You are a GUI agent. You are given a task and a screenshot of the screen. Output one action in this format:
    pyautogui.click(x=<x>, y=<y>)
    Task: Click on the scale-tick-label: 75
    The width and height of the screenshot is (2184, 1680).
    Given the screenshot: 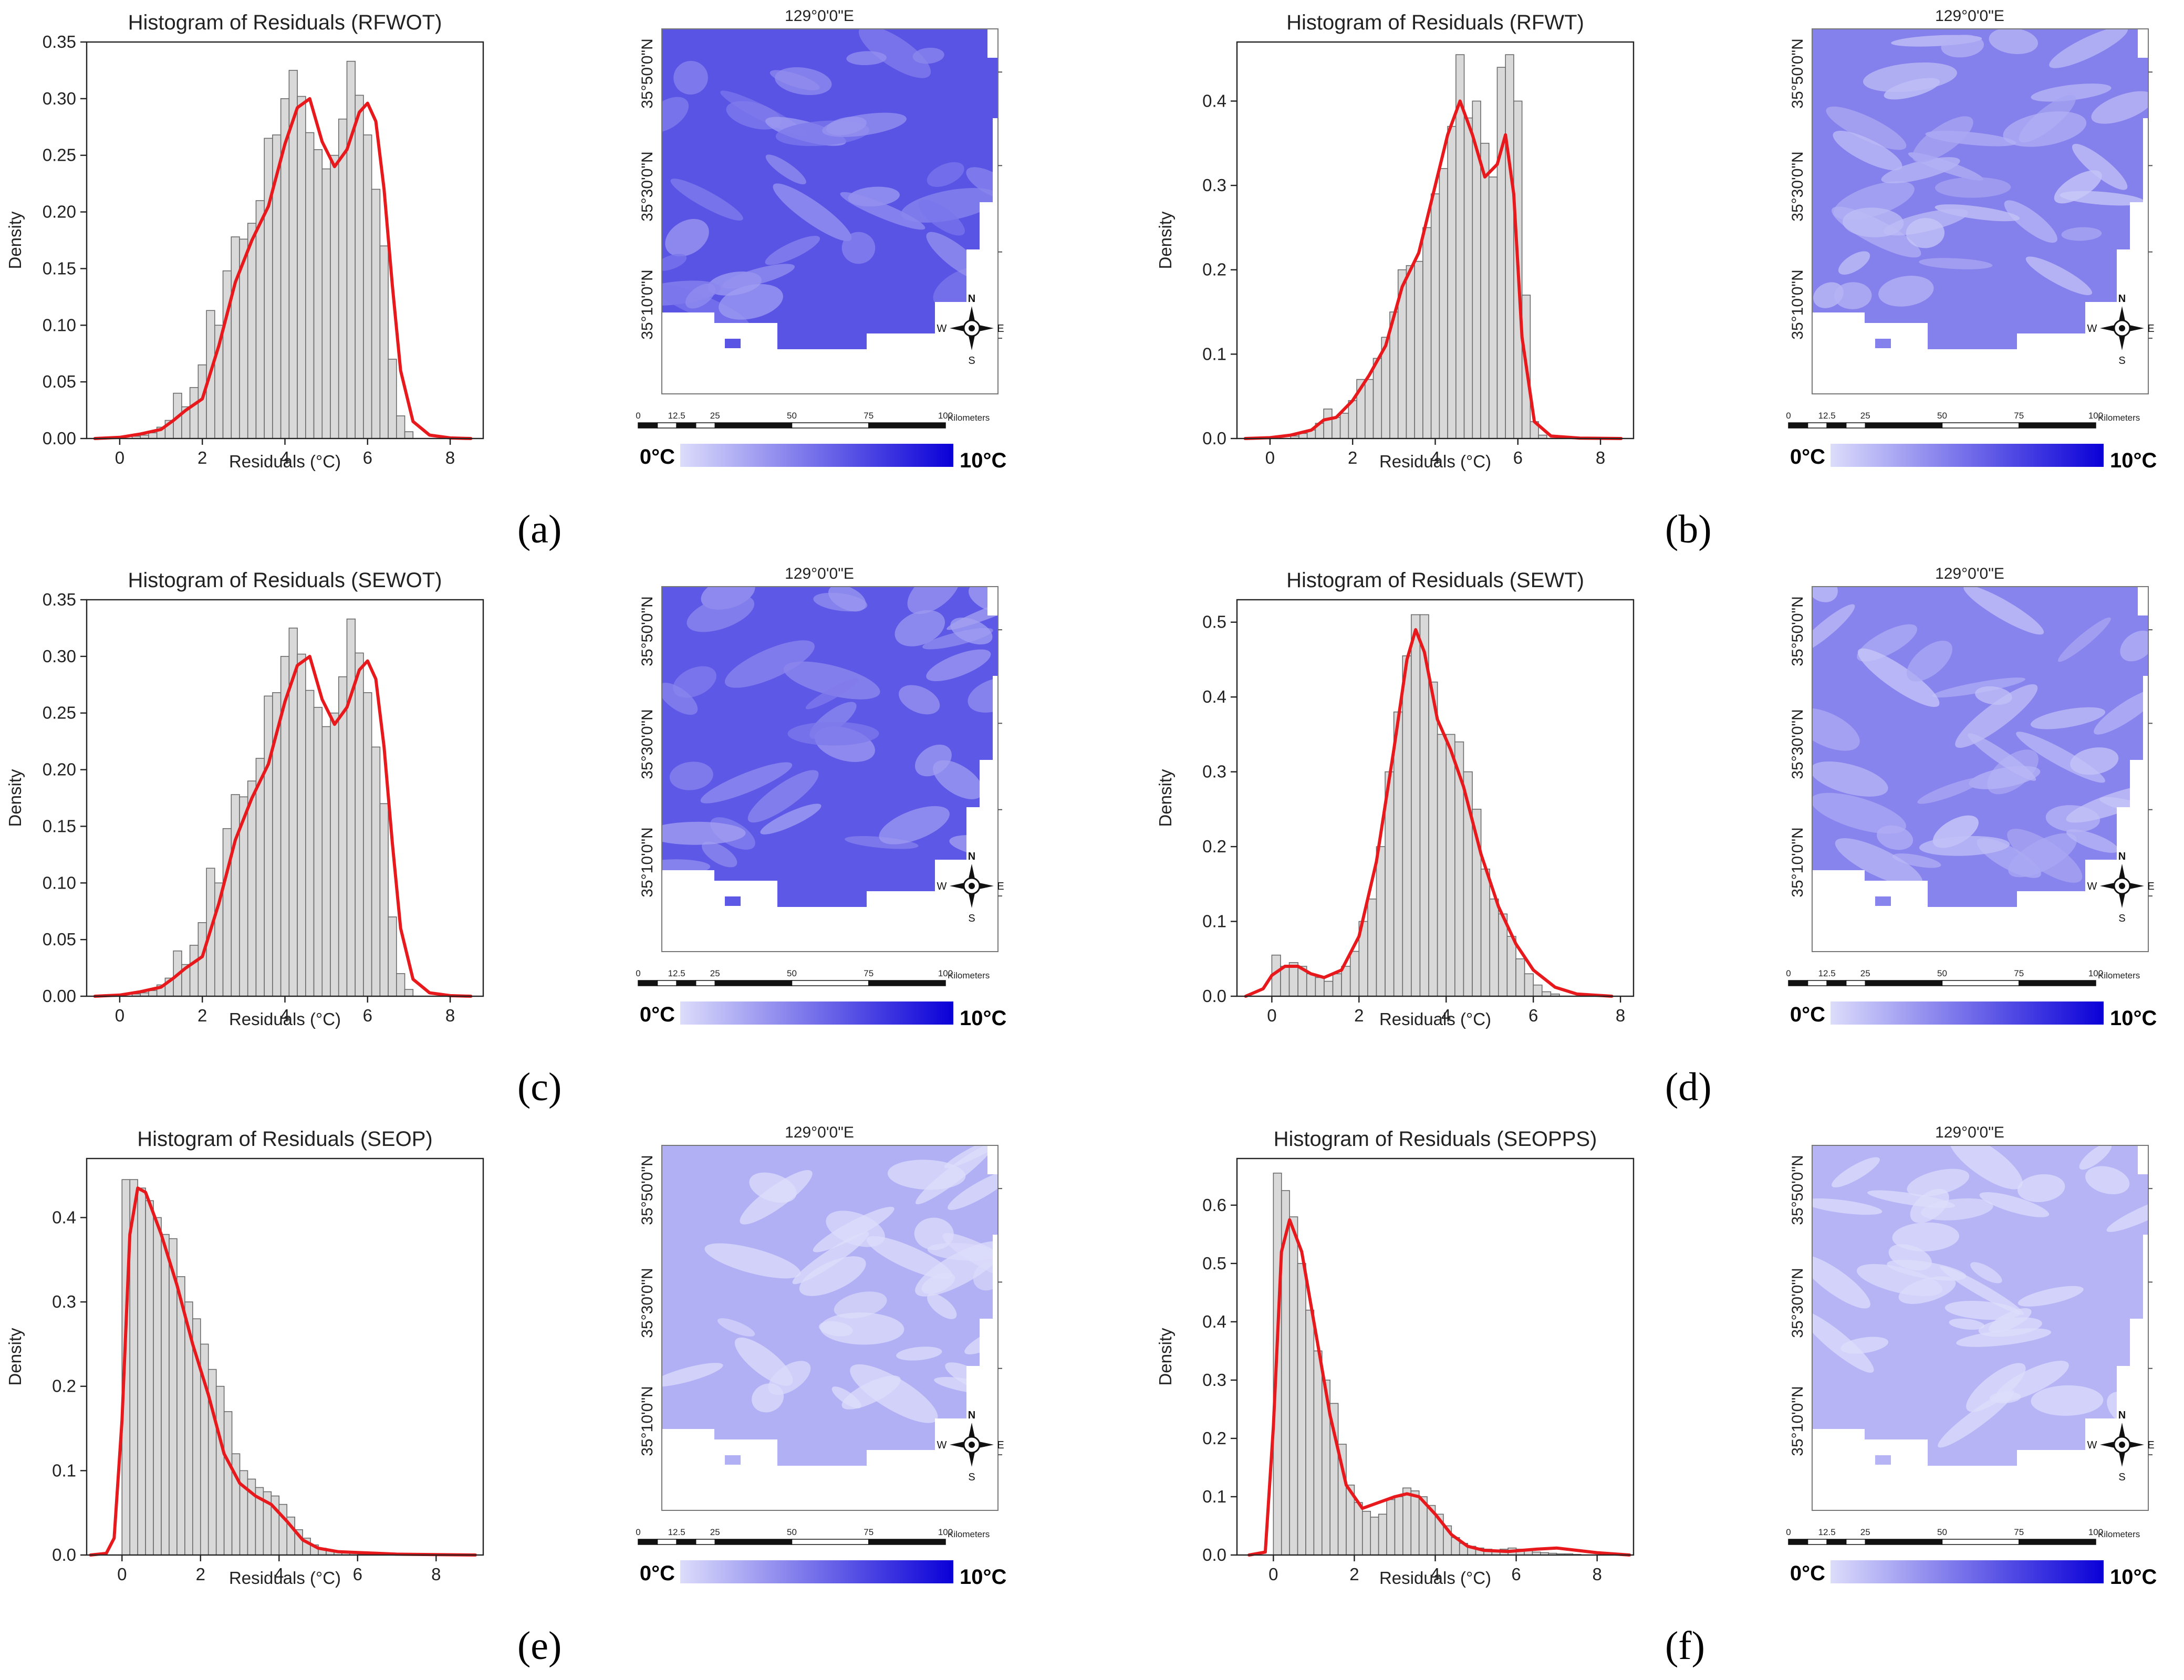 What is the action you would take?
    pyautogui.click(x=2019, y=973)
    